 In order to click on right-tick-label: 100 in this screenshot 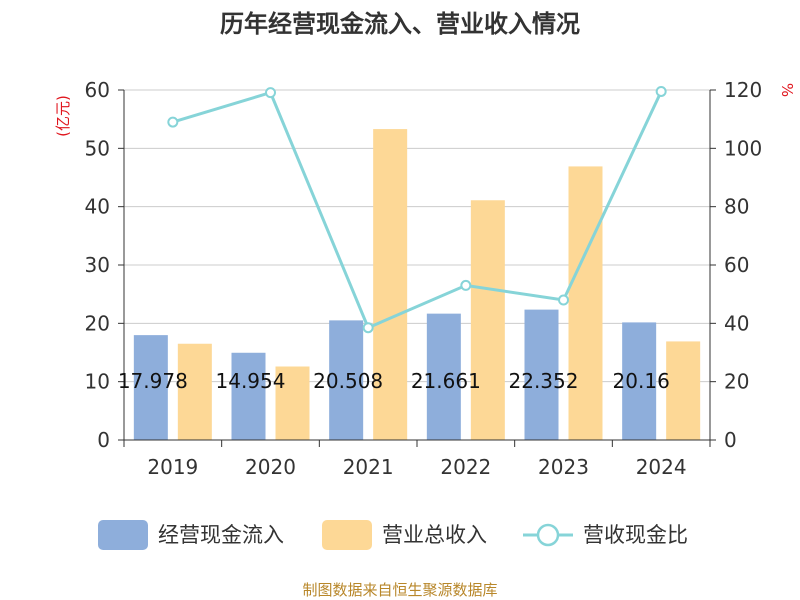, I will do `click(743, 148)`.